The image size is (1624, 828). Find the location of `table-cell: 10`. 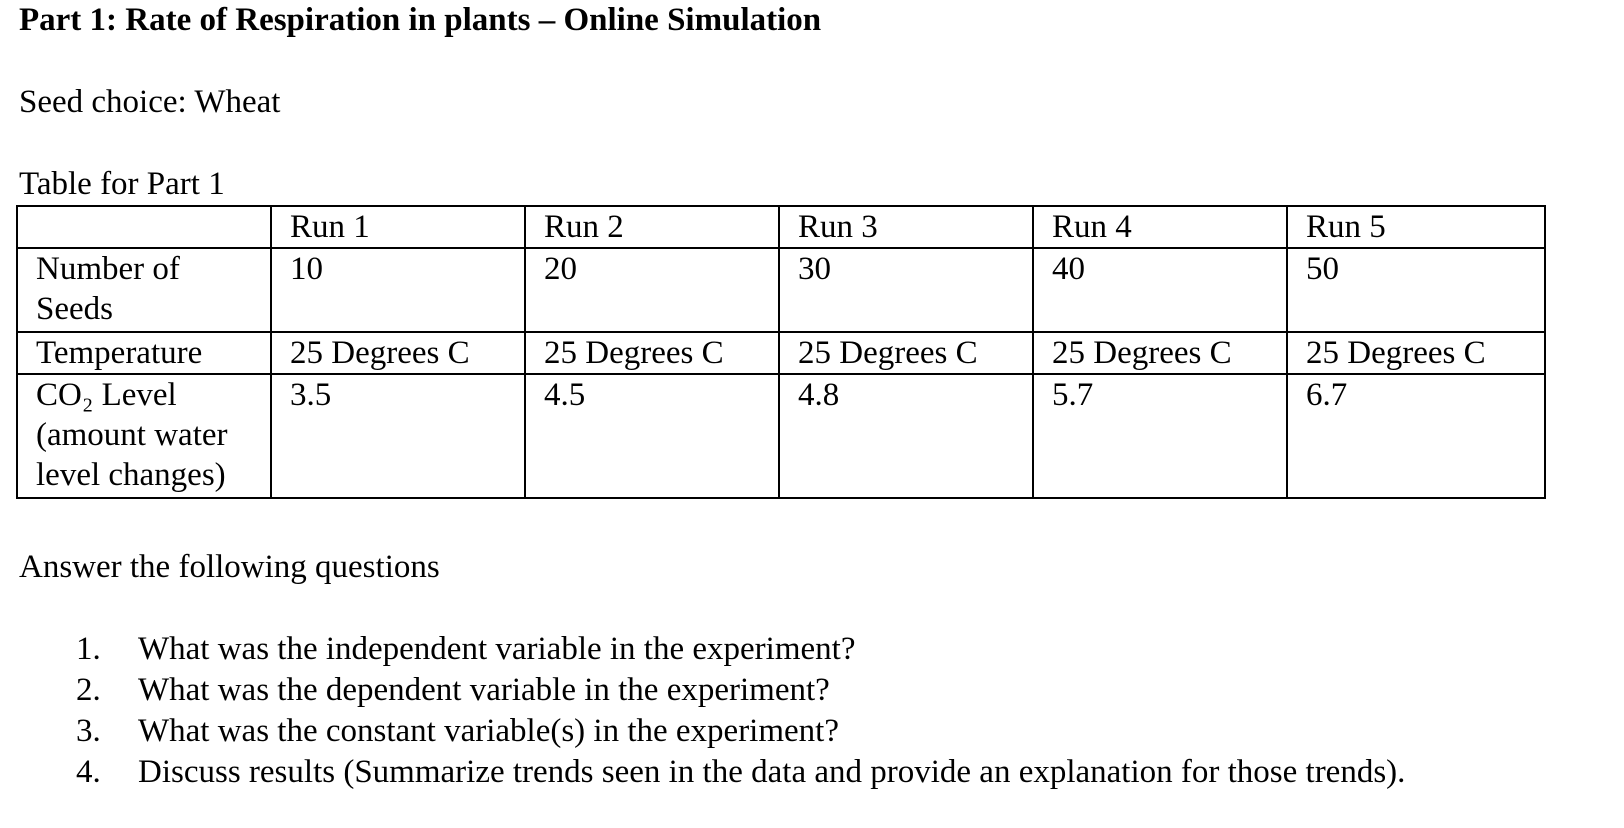

table-cell: 10 is located at coordinates (398, 290).